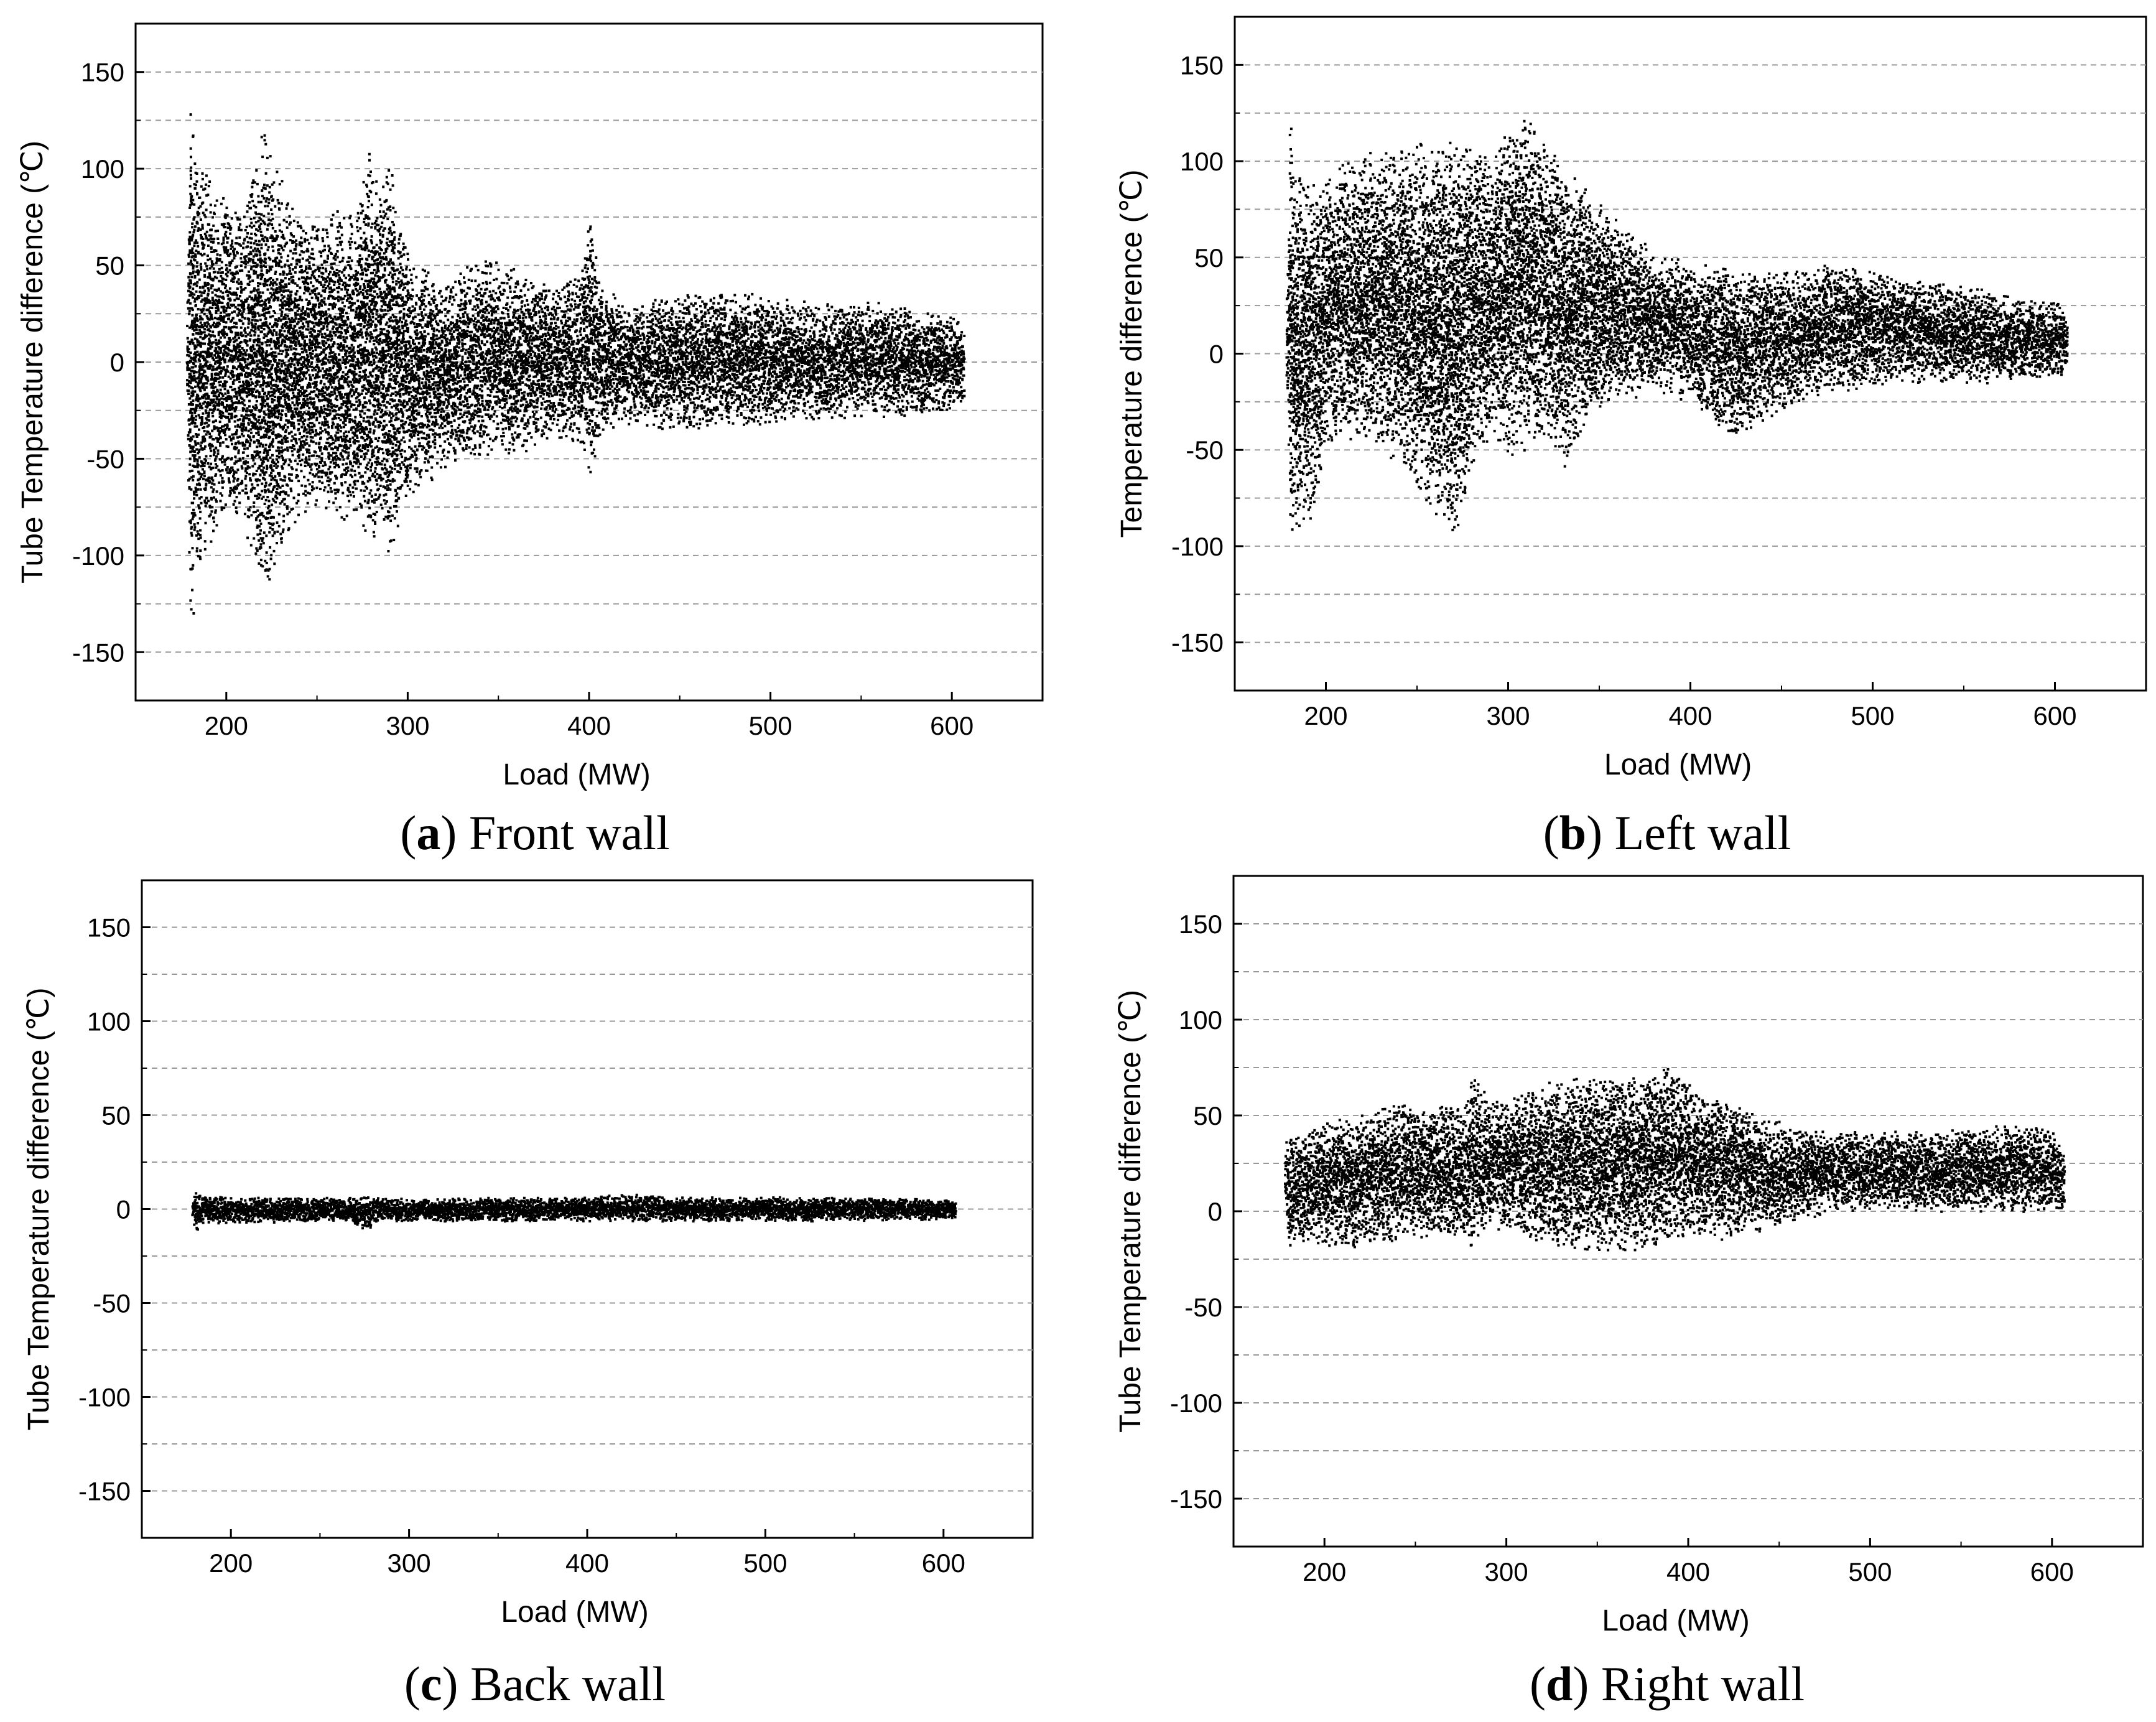 The image size is (2156, 1722). I want to click on panel-letter: d, so click(1559, 1684).